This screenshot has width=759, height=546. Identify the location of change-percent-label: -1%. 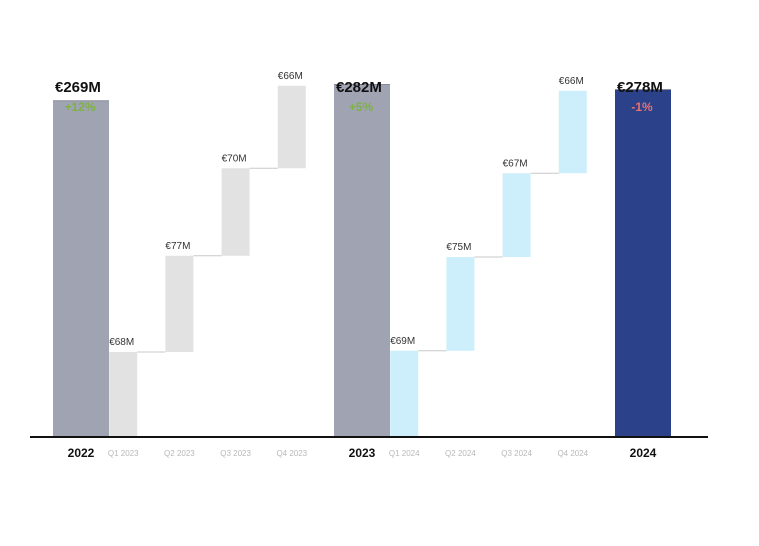
(642, 107).